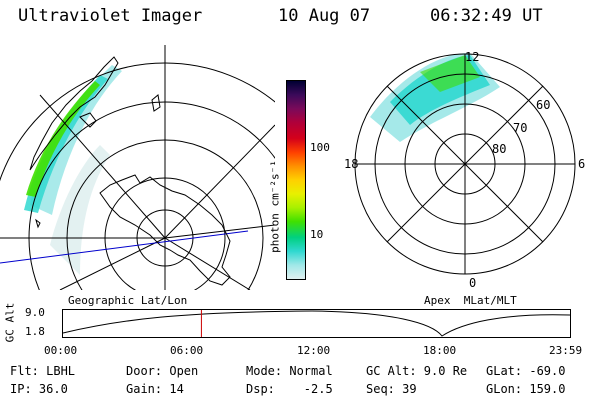 The height and width of the screenshot is (400, 600). I want to click on mlt-label-left: 18, so click(351, 164).